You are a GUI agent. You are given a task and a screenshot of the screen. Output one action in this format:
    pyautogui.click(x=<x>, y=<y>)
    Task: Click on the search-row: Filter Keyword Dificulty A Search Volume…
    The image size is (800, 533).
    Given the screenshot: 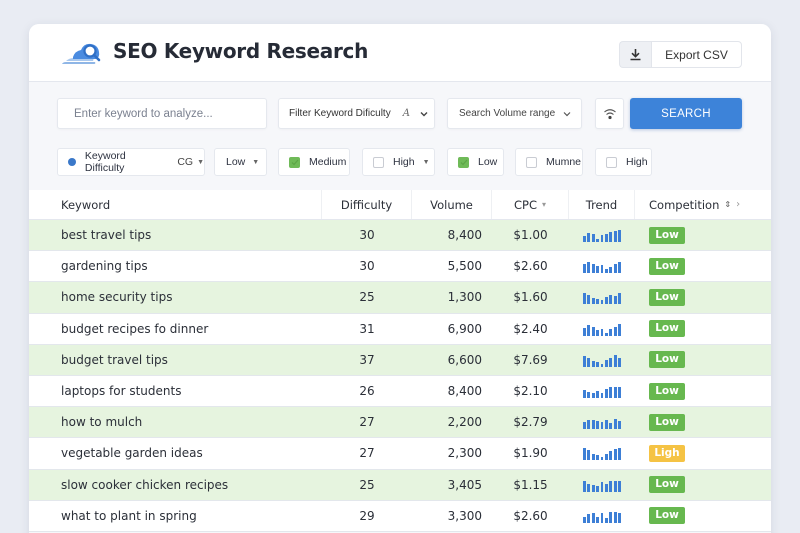 What is the action you would take?
    pyautogui.click(x=400, y=114)
    